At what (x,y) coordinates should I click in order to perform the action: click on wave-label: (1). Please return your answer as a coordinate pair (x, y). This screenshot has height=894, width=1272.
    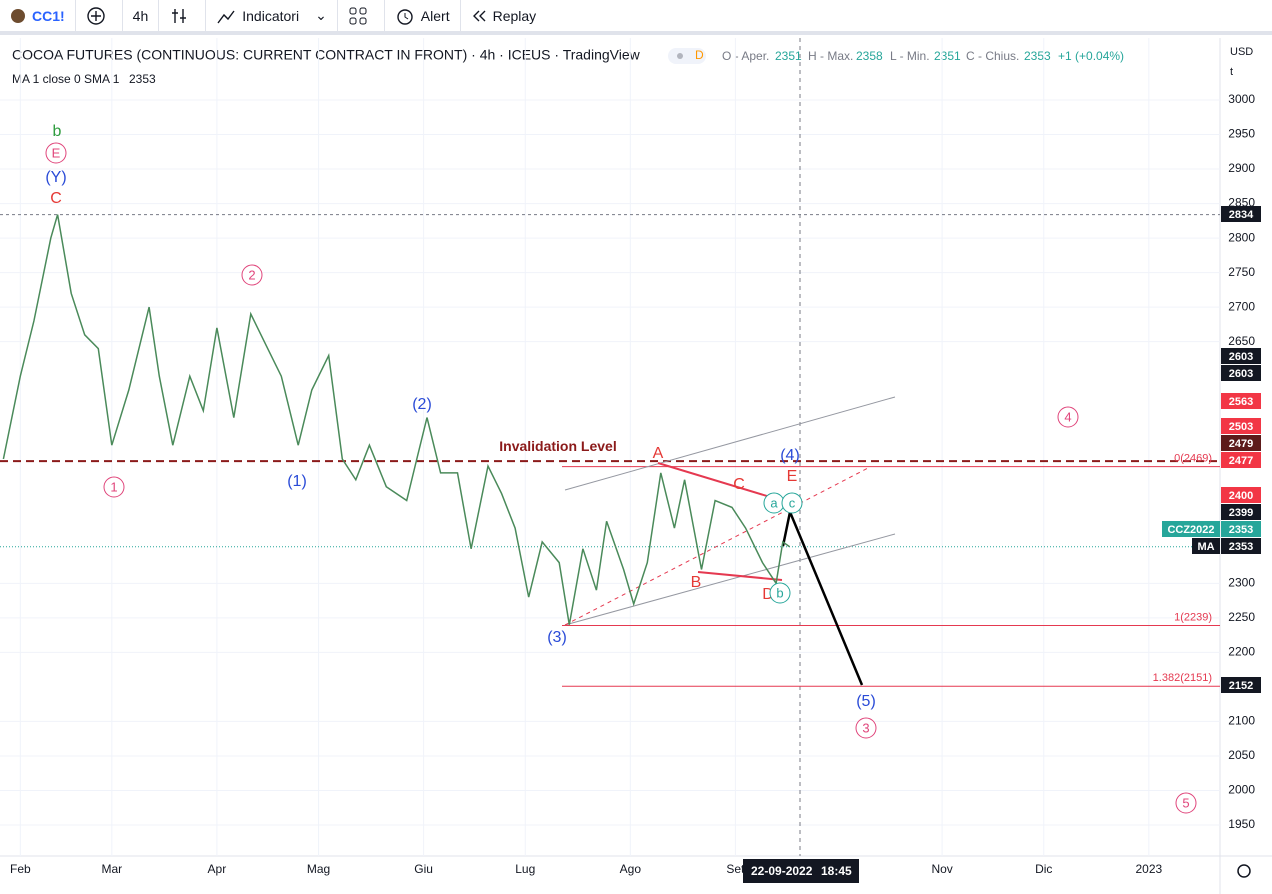
    Looking at the image, I should click on (297, 481).